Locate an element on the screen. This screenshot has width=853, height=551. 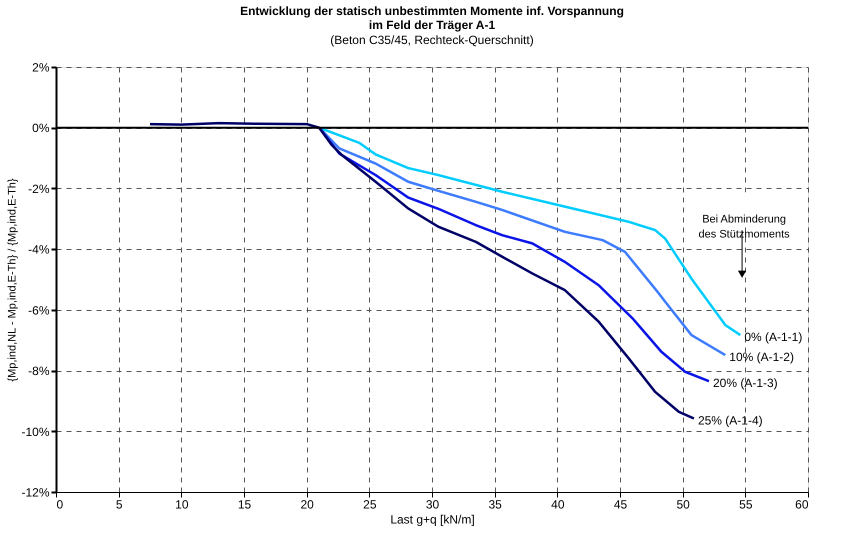
x-tick-label: 40 is located at coordinates (558, 505).